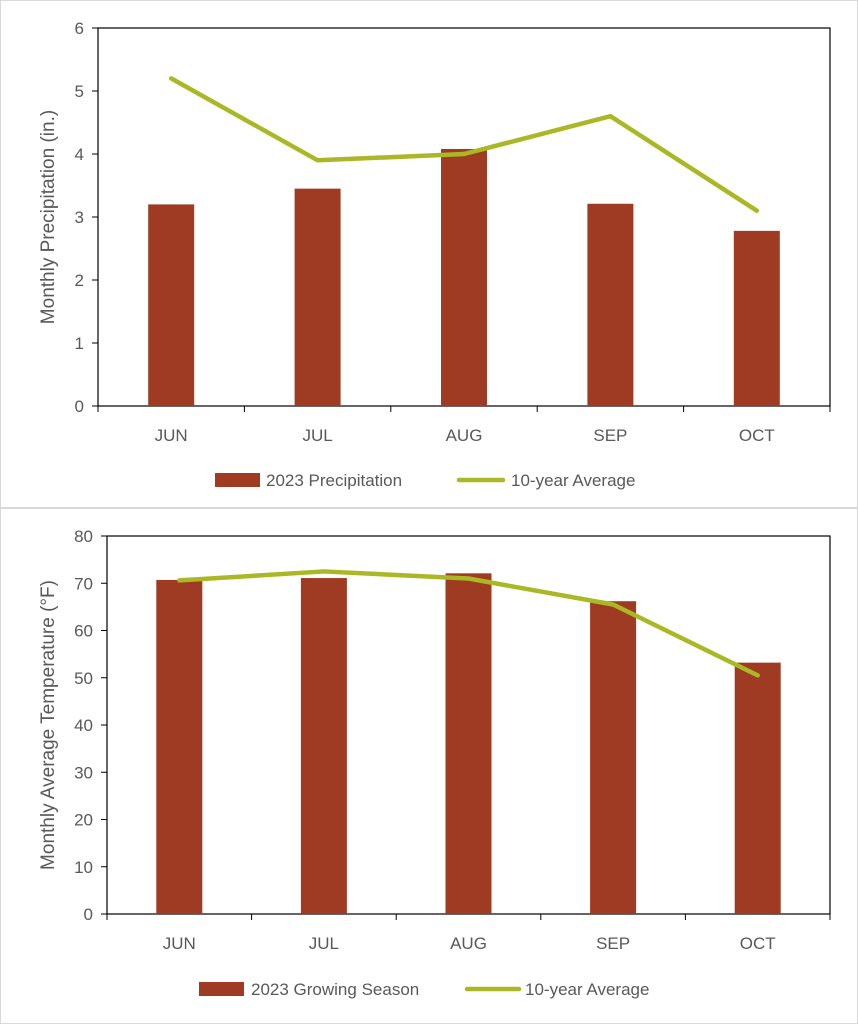 The width and height of the screenshot is (858, 1024). I want to click on temp-y-tick-label: 50, so click(83, 678).